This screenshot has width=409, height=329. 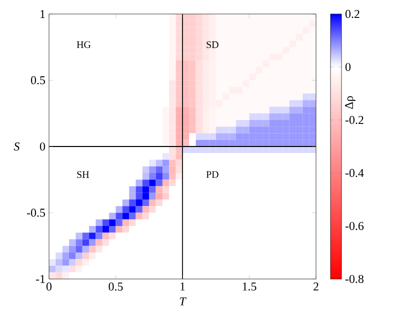 What do you see at coordinates (183, 301) in the screenshot?
I see `x-axis-title: T` at bounding box center [183, 301].